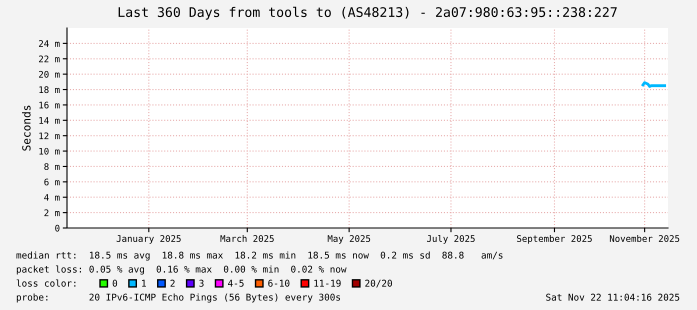  What do you see at coordinates (378, 284) in the screenshot?
I see `legend-label: 20/20` at bounding box center [378, 284].